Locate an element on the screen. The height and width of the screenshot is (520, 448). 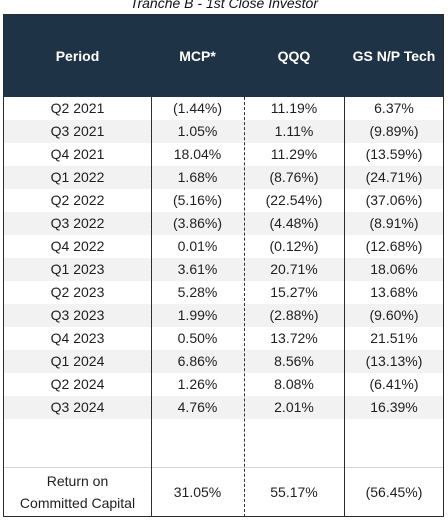
gs-np-tech-cell: 18.06% is located at coordinates (394, 269).